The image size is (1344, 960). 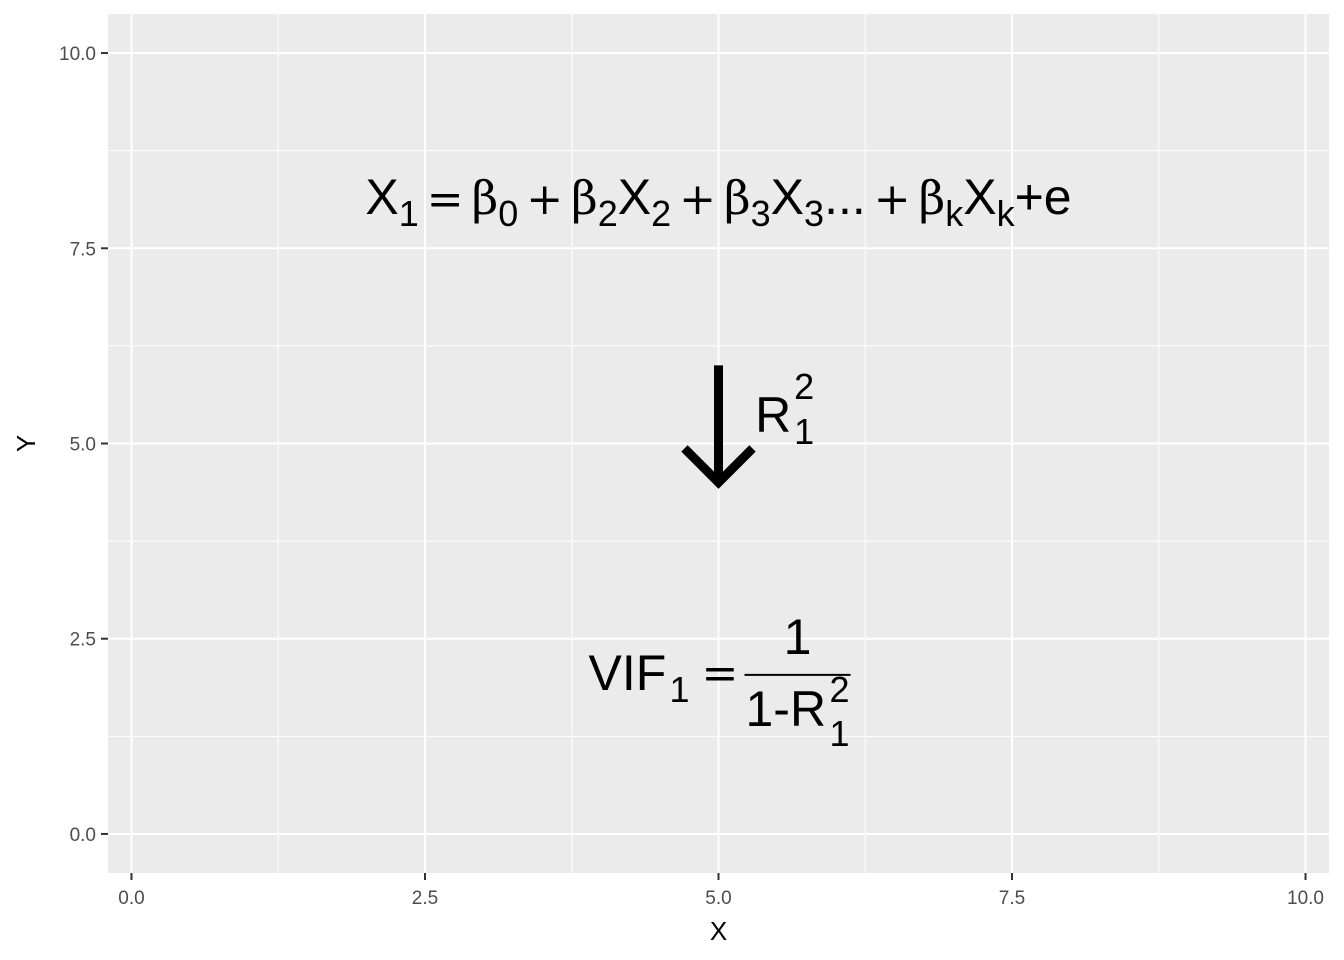 What do you see at coordinates (83, 640) in the screenshot?
I see `y-tick-label: 2.5` at bounding box center [83, 640].